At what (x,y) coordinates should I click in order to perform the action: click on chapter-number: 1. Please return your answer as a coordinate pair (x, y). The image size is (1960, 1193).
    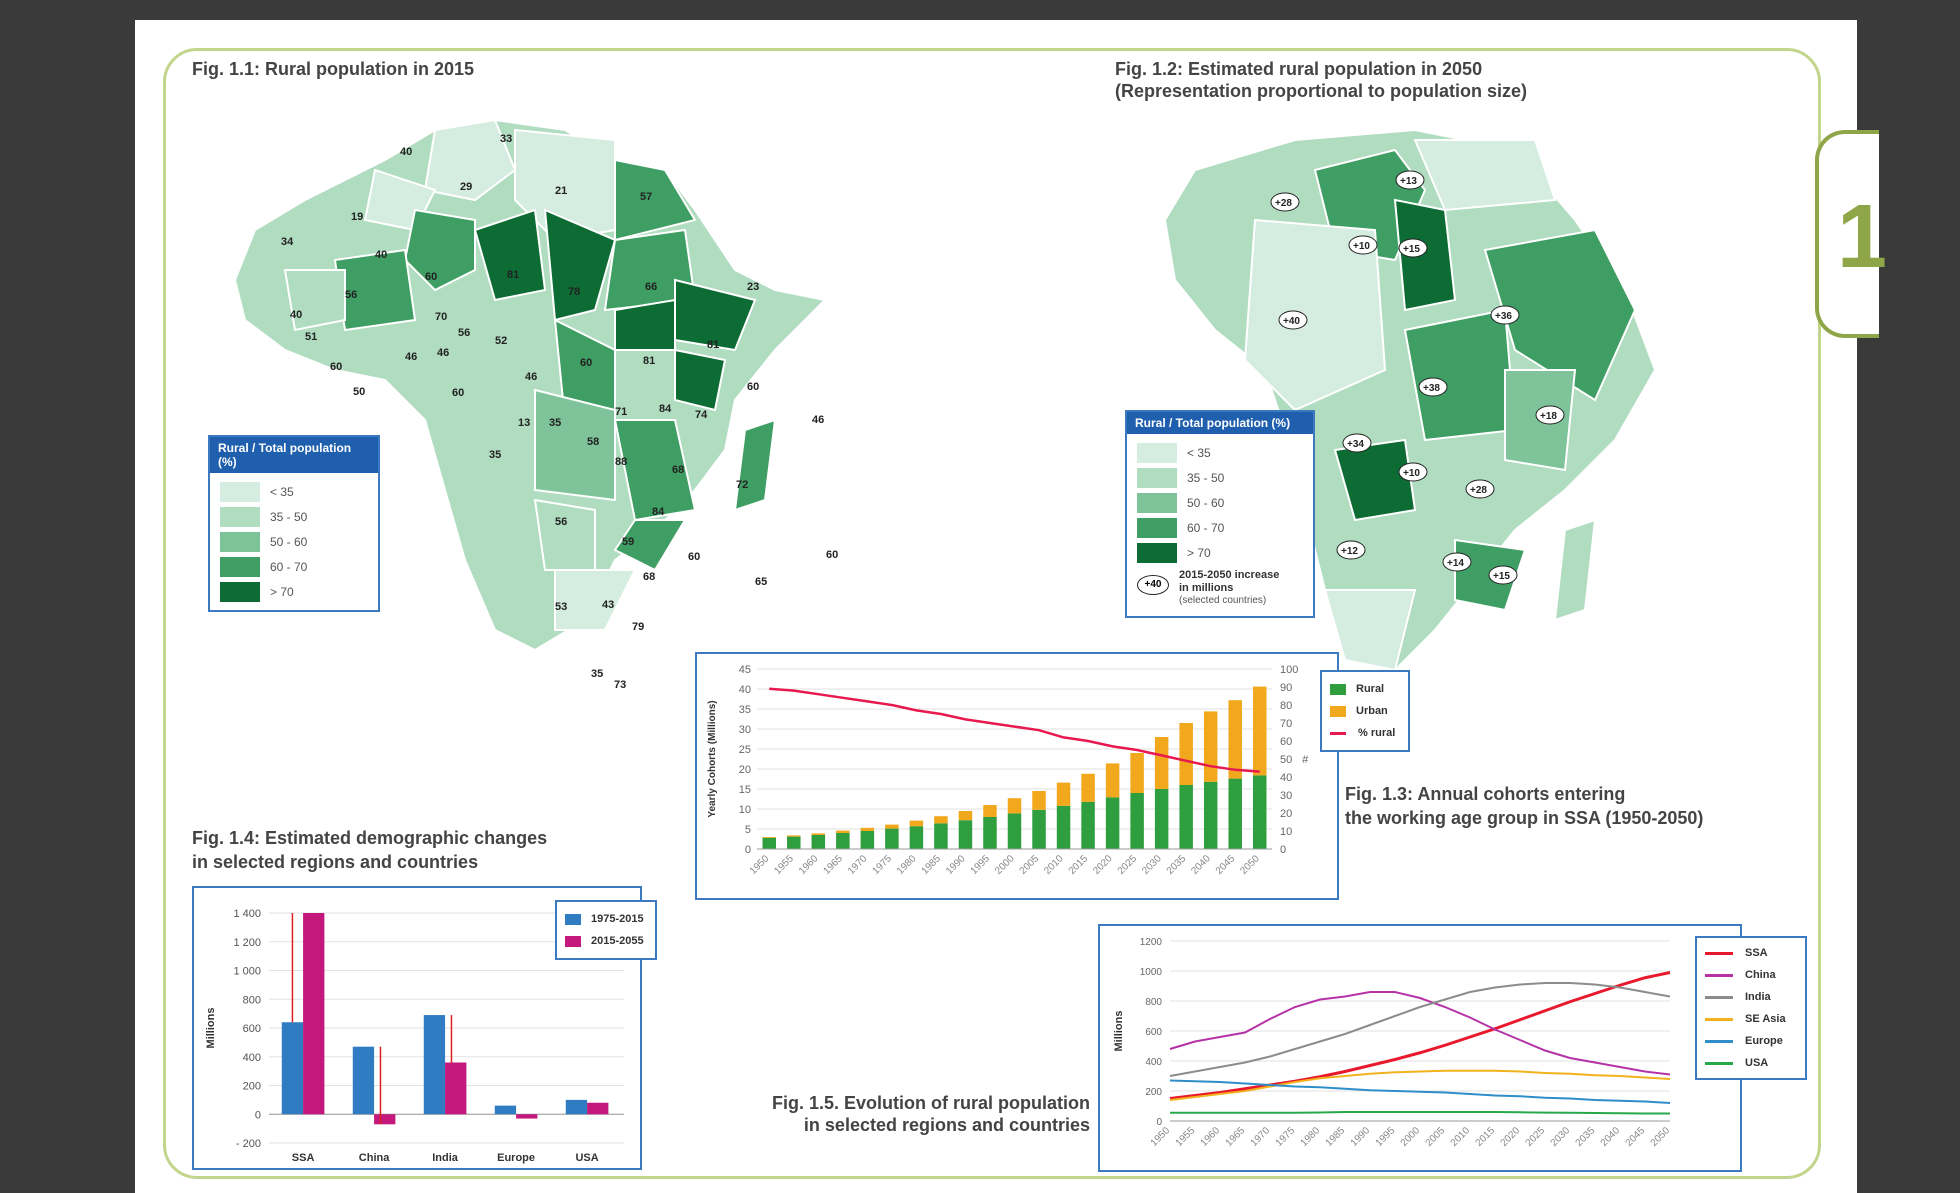
    Looking at the image, I should click on (1862, 237).